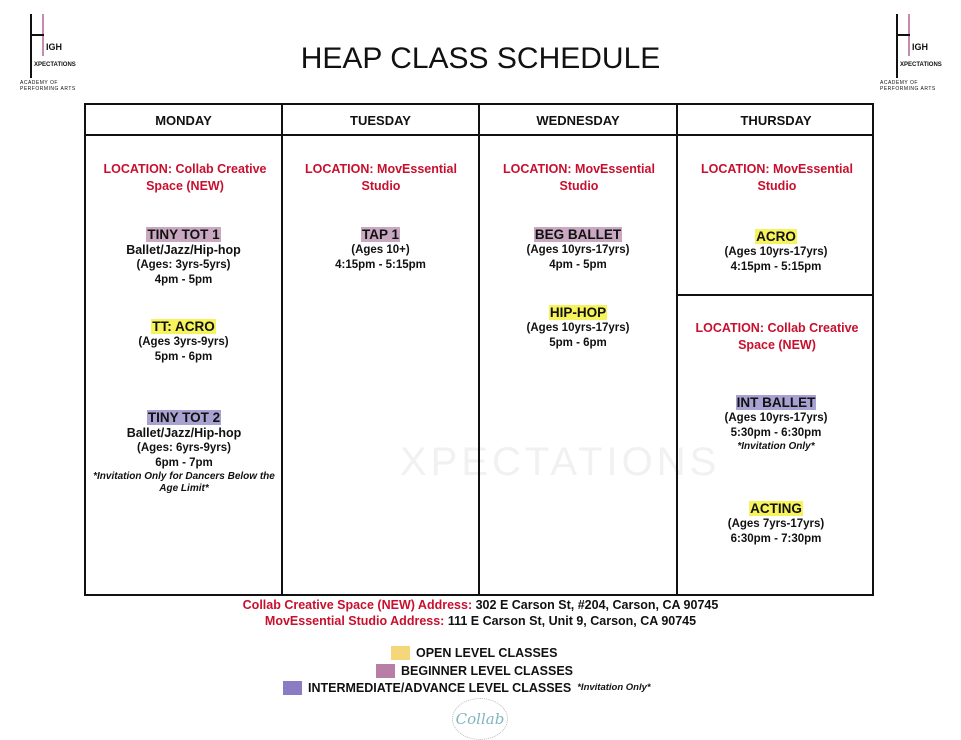 This screenshot has width=961, height=740. I want to click on legend-open: OPEN LEVEL CLASSES, so click(474, 653).